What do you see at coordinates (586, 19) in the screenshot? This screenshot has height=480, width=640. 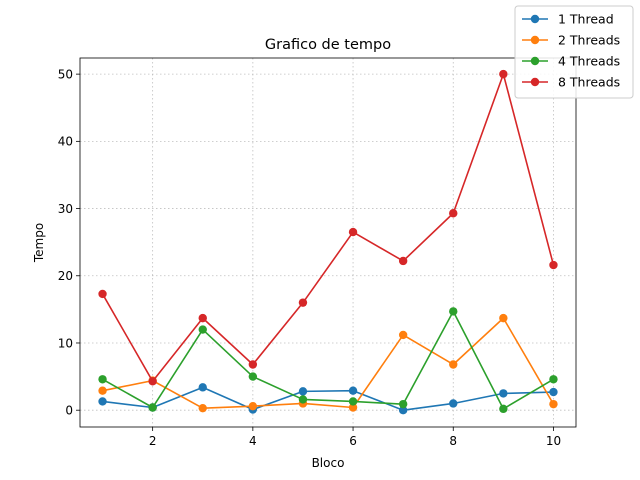 I see `legend-label: 1 Thread` at bounding box center [586, 19].